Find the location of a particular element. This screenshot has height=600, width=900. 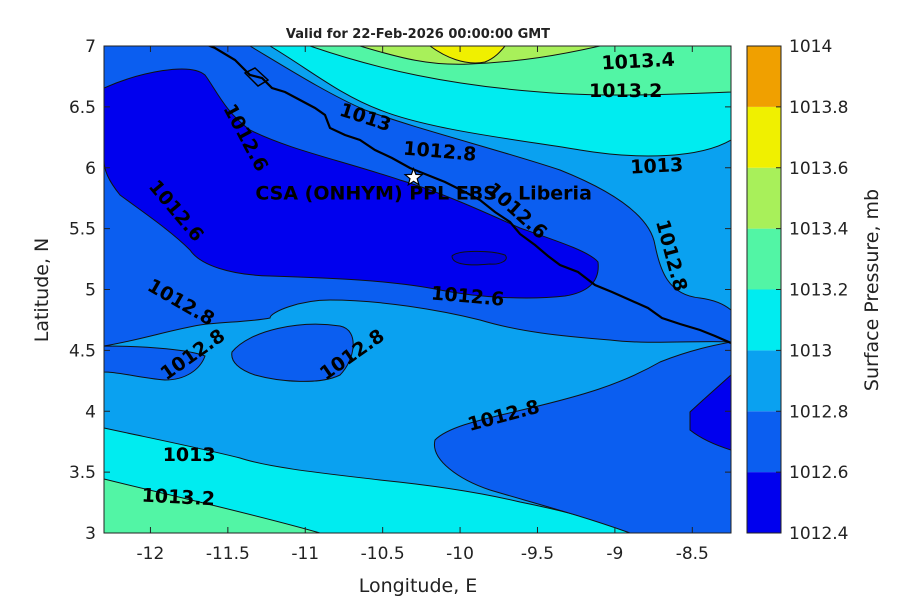

contour-label: 1013.4 is located at coordinates (638, 62).